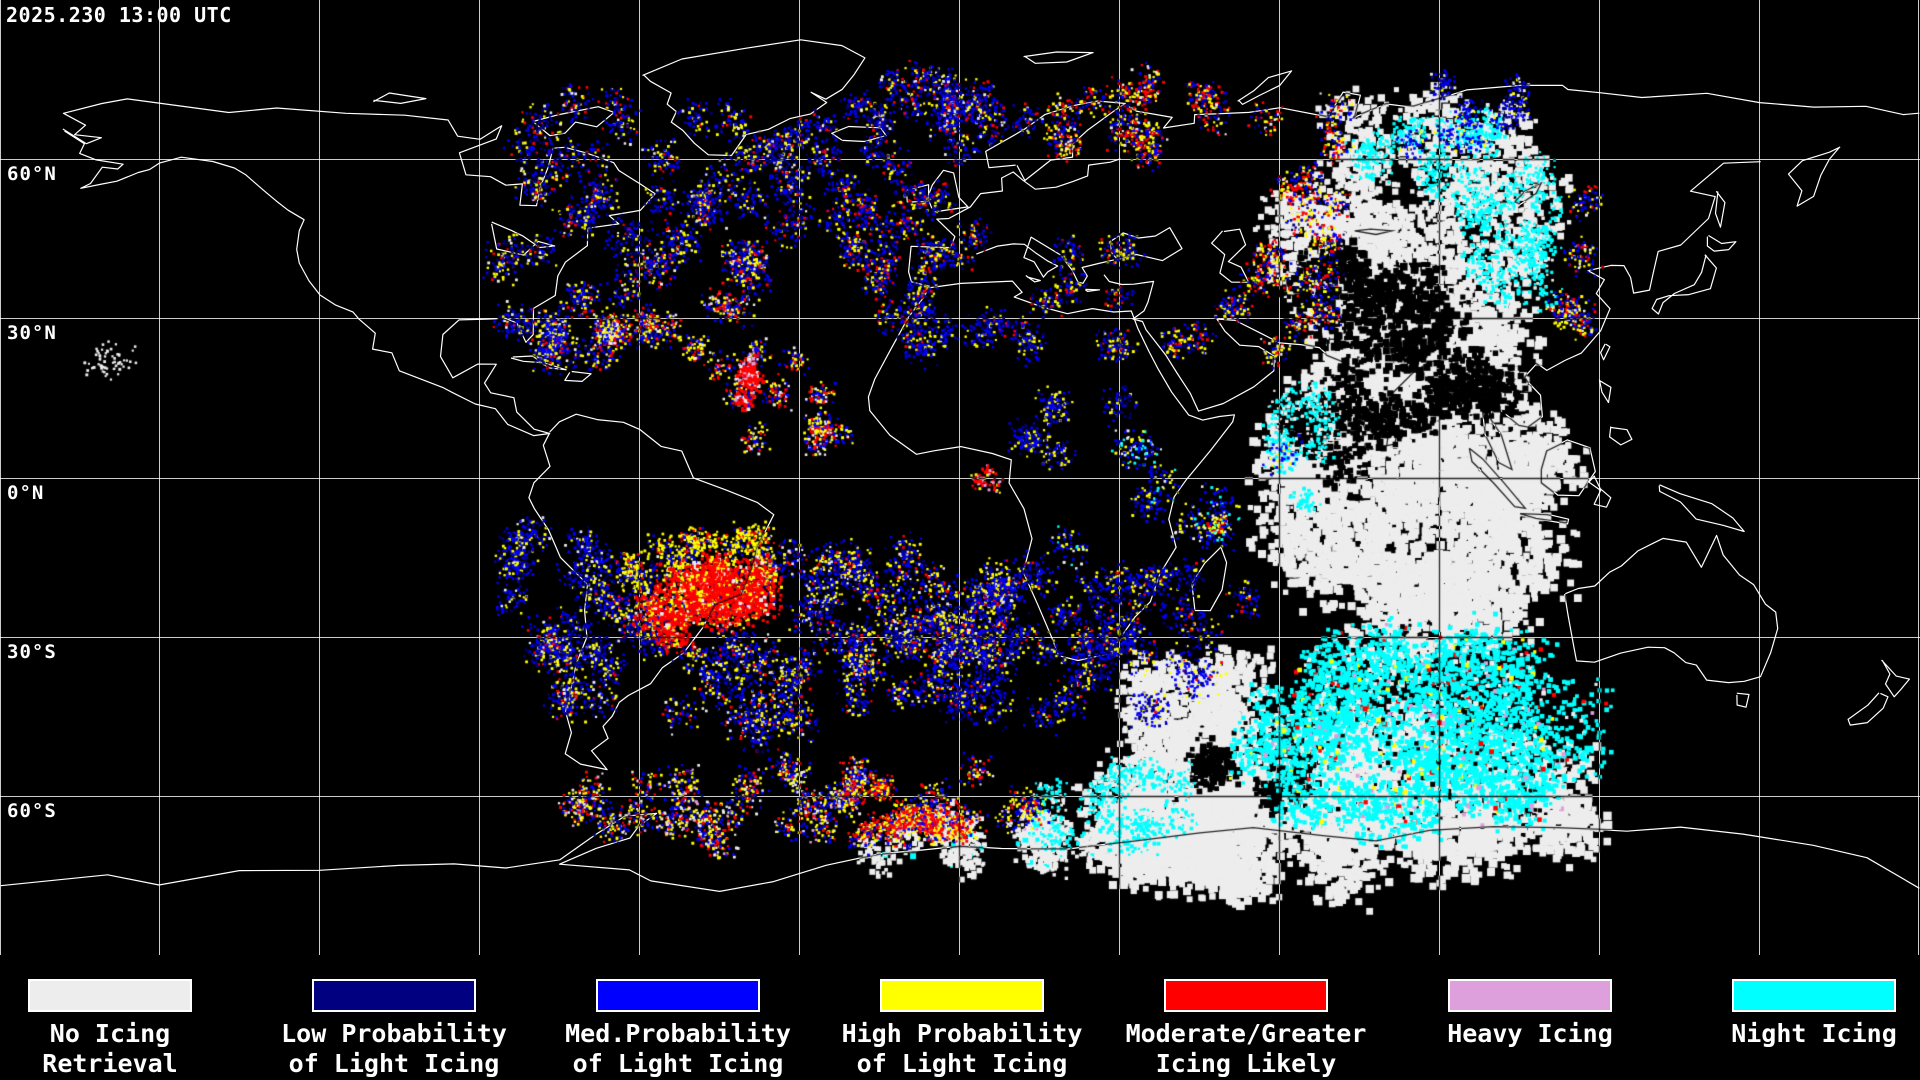 The height and width of the screenshot is (1080, 1920). I want to click on legend-label-line: Med.Probability, so click(678, 1033).